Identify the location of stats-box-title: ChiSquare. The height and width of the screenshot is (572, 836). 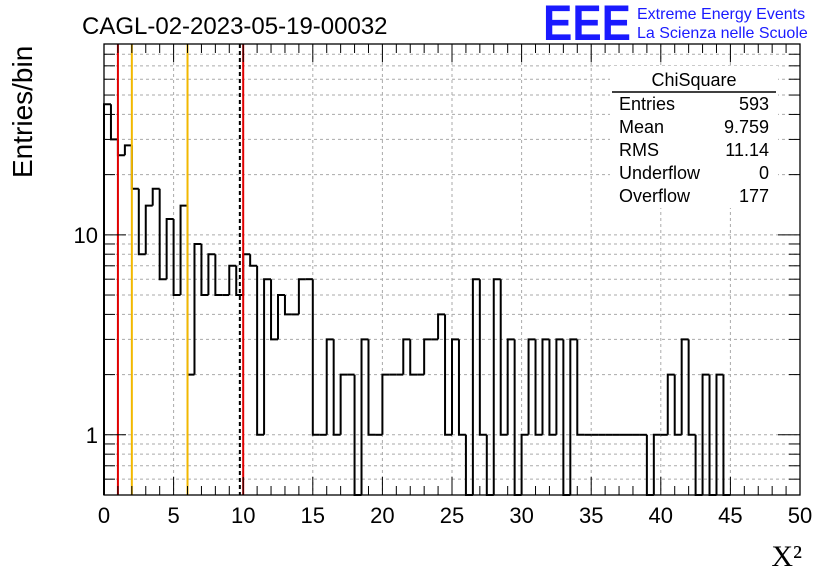
(693, 80).